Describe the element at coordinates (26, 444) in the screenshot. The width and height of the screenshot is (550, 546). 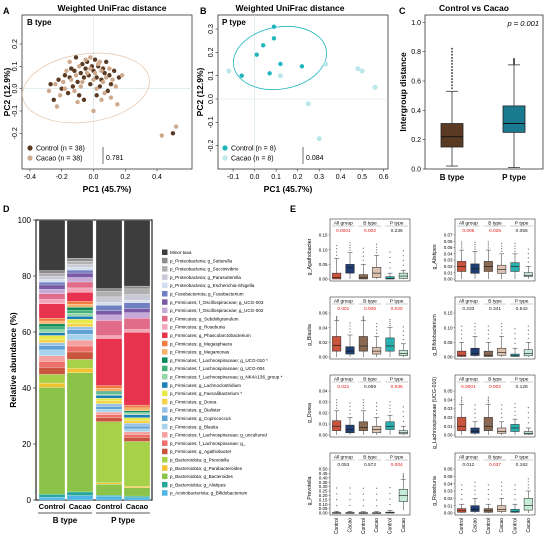
I see `y-tick-label: 20` at that location.